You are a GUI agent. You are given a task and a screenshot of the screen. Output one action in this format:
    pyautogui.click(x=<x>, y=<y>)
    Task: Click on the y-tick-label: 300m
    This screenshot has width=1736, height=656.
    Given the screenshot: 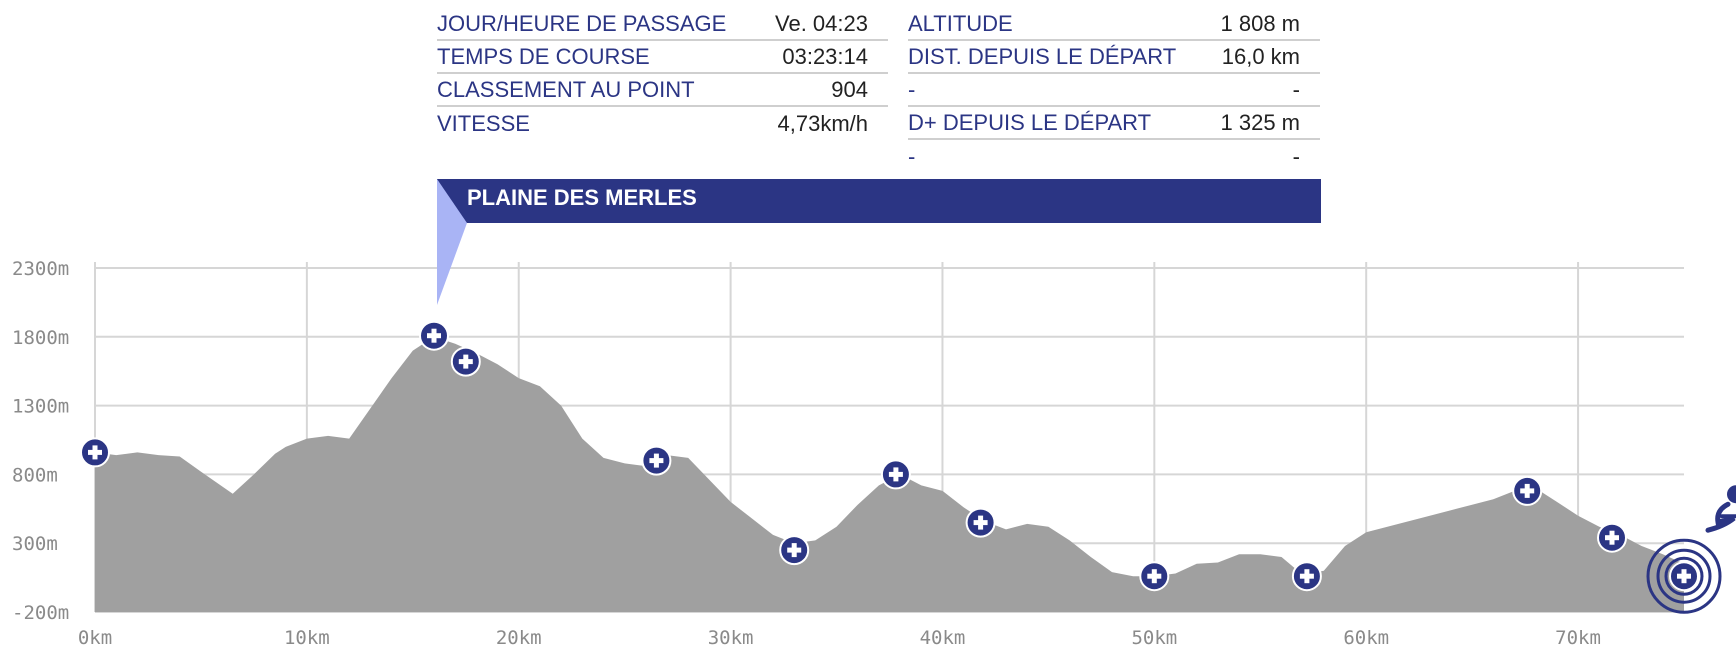 What is the action you would take?
    pyautogui.click(x=35, y=544)
    